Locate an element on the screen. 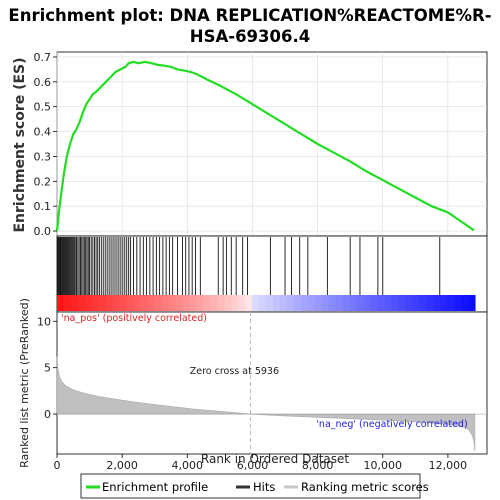 Image resolution: width=500 pixels, height=500 pixels. legend-enrichment-label: Enrichment profile is located at coordinates (155, 487).